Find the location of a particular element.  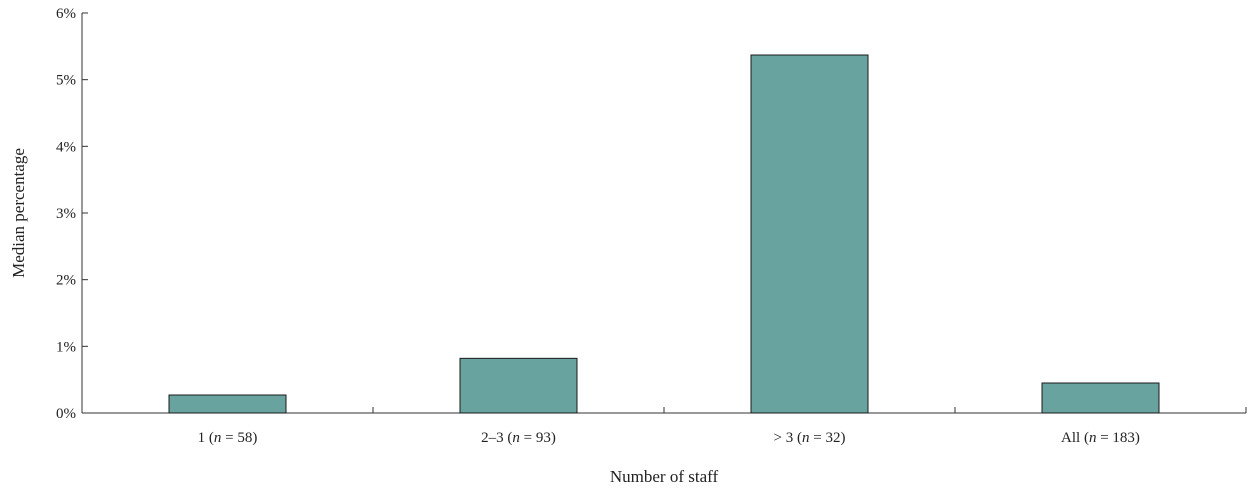

y-tick-label: 1% is located at coordinates (66, 347).